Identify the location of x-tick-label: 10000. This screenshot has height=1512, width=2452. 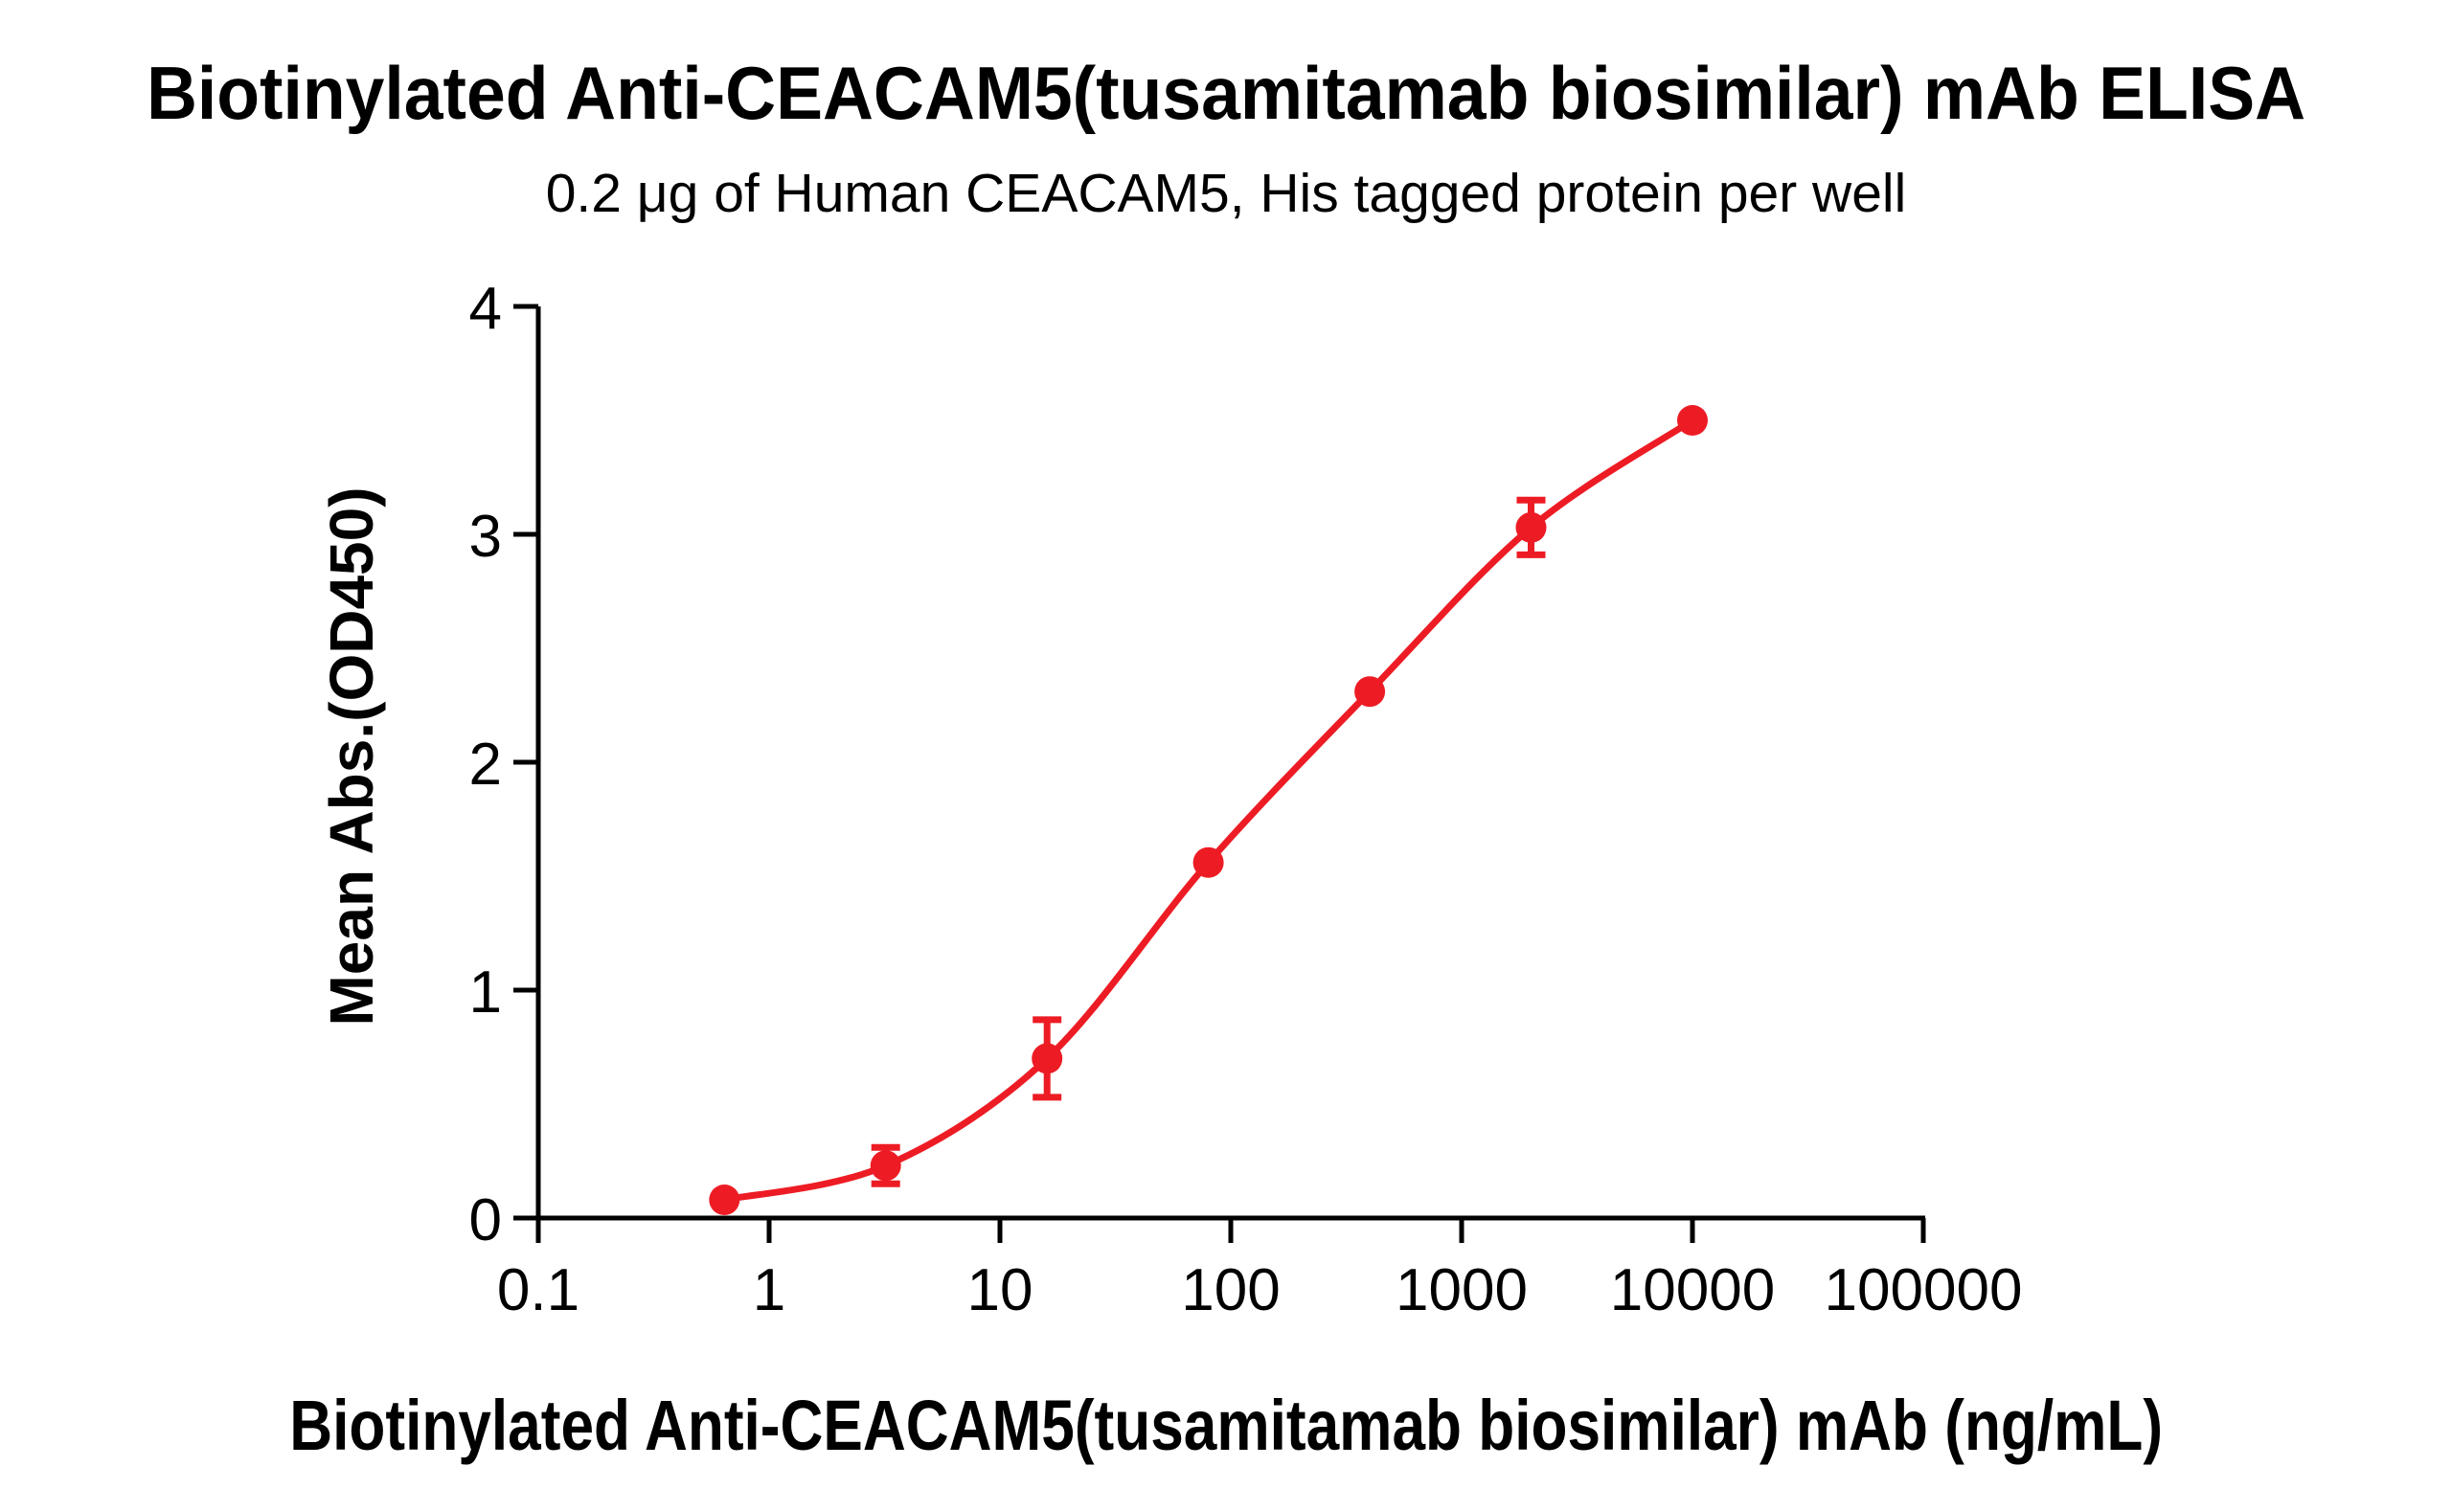
(1692, 1290).